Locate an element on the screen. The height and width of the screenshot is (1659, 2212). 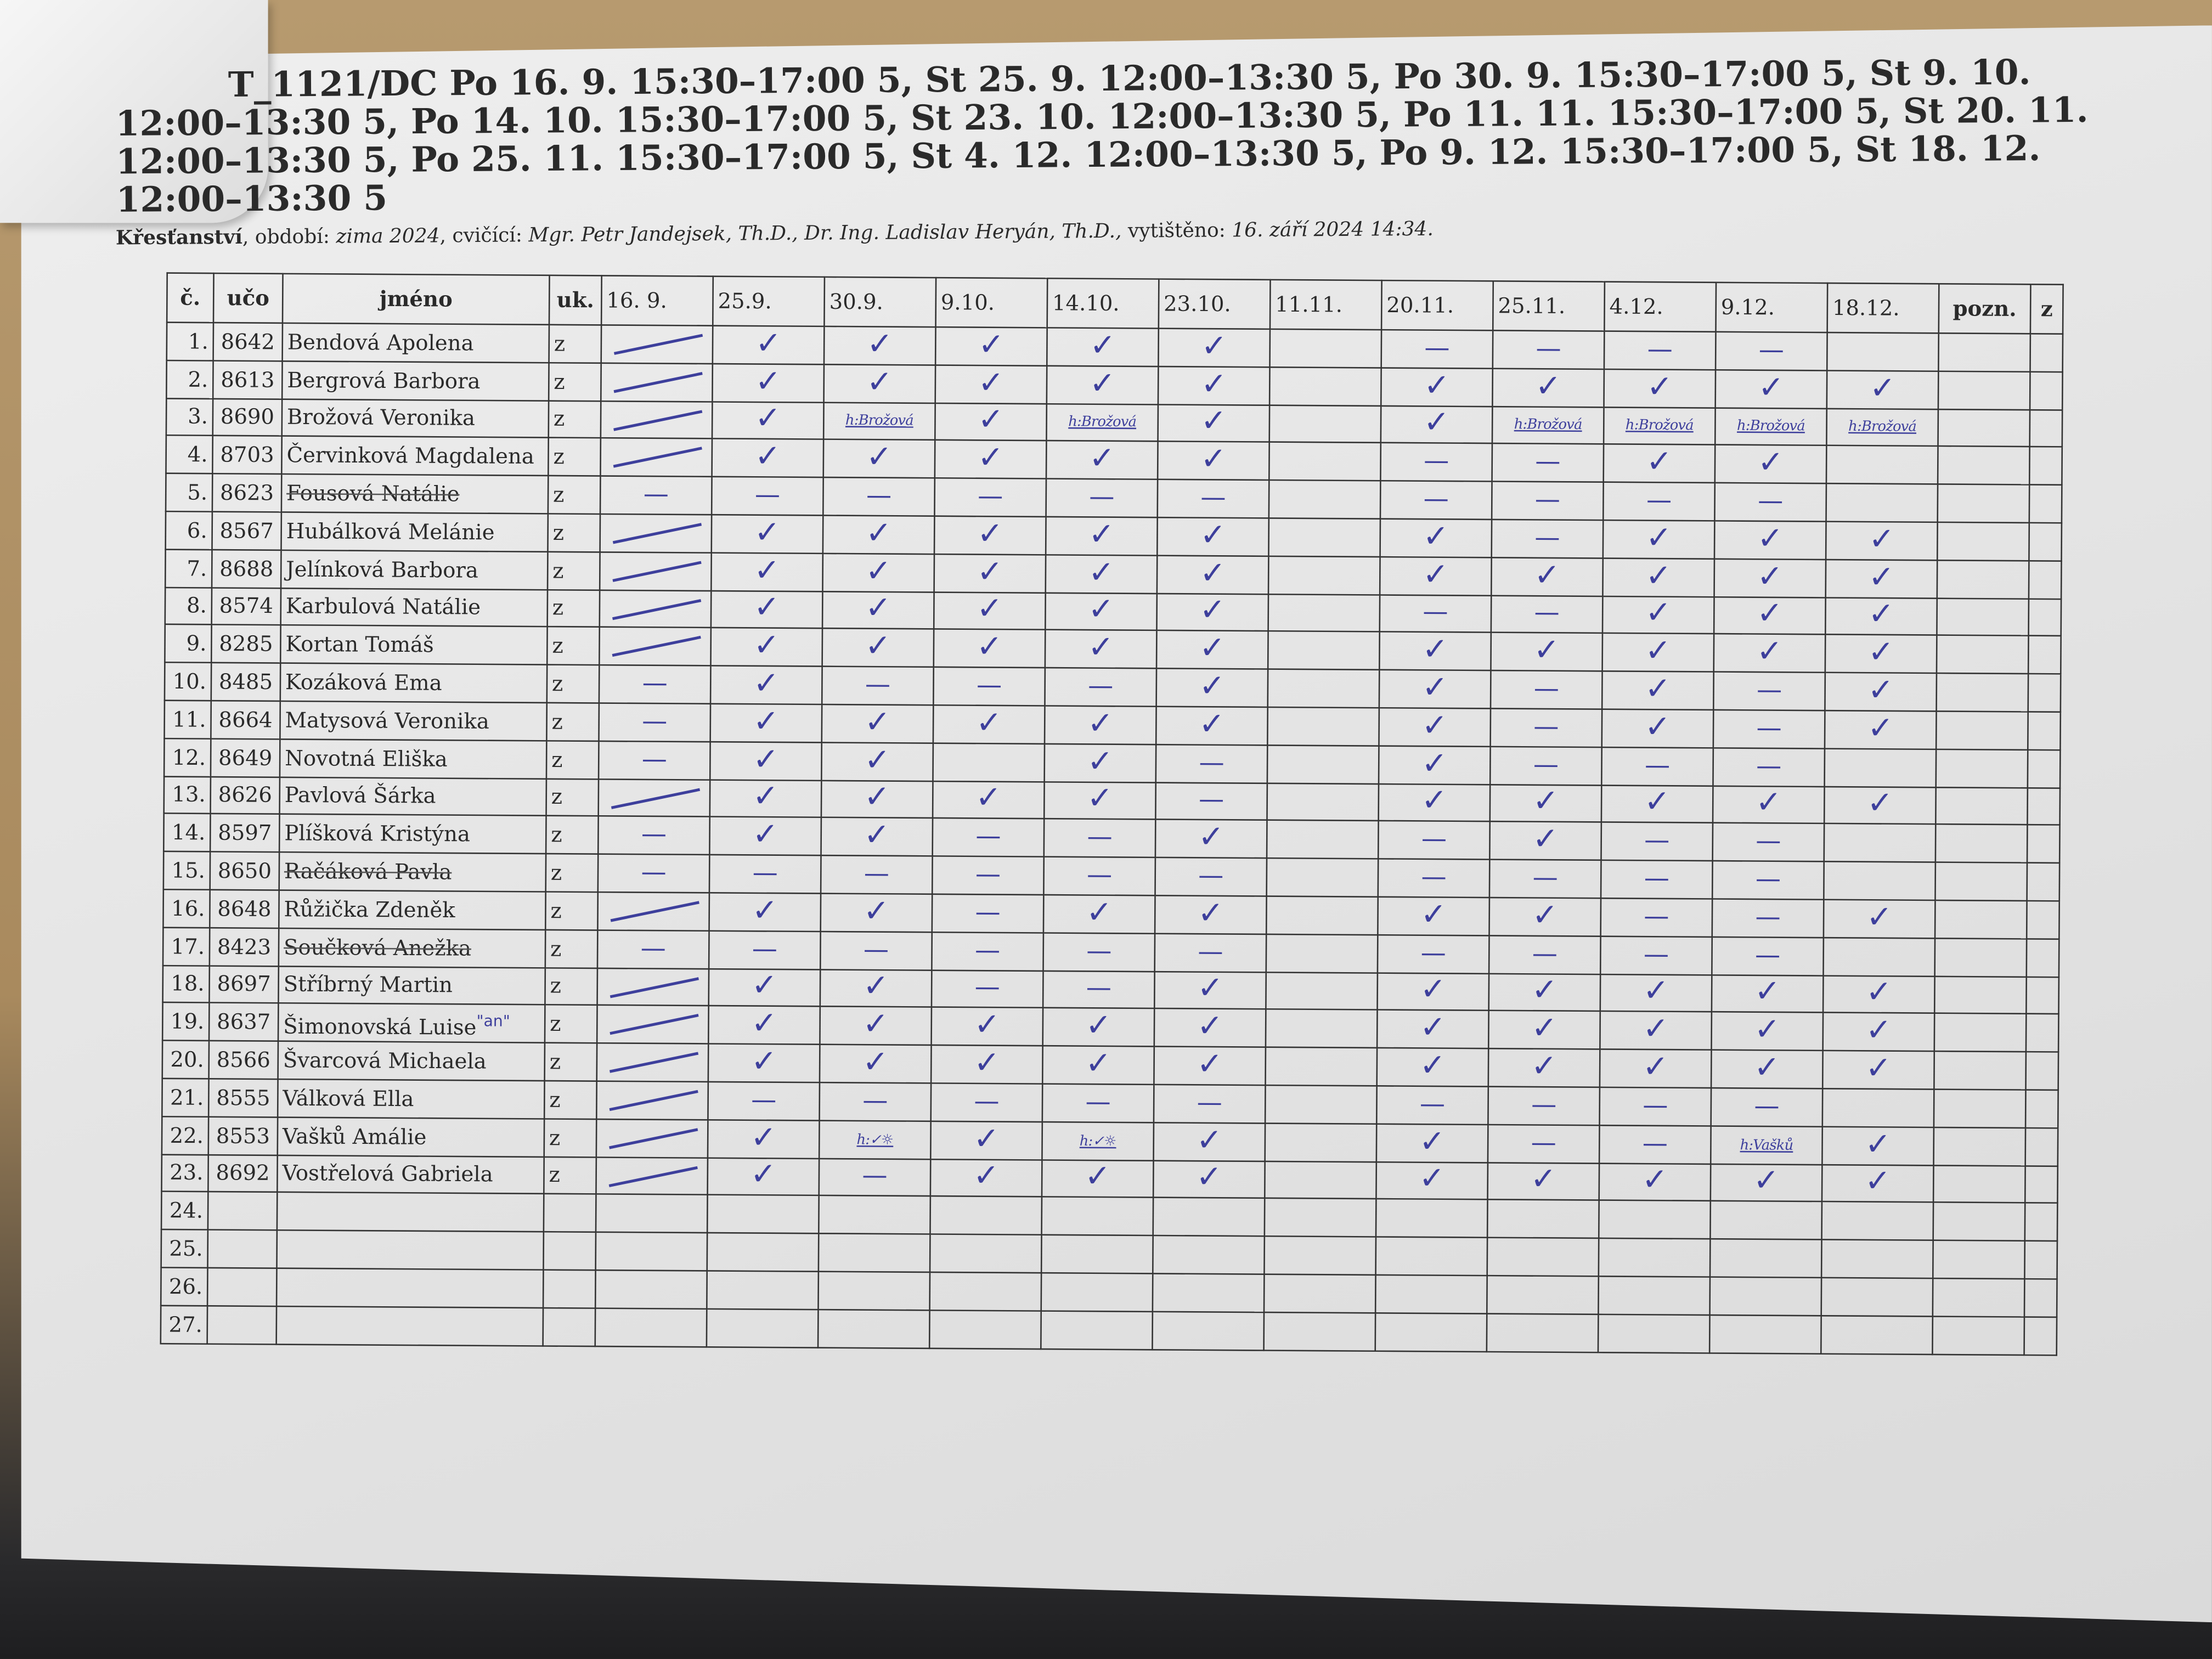
student-id: 8623 is located at coordinates (247, 492).